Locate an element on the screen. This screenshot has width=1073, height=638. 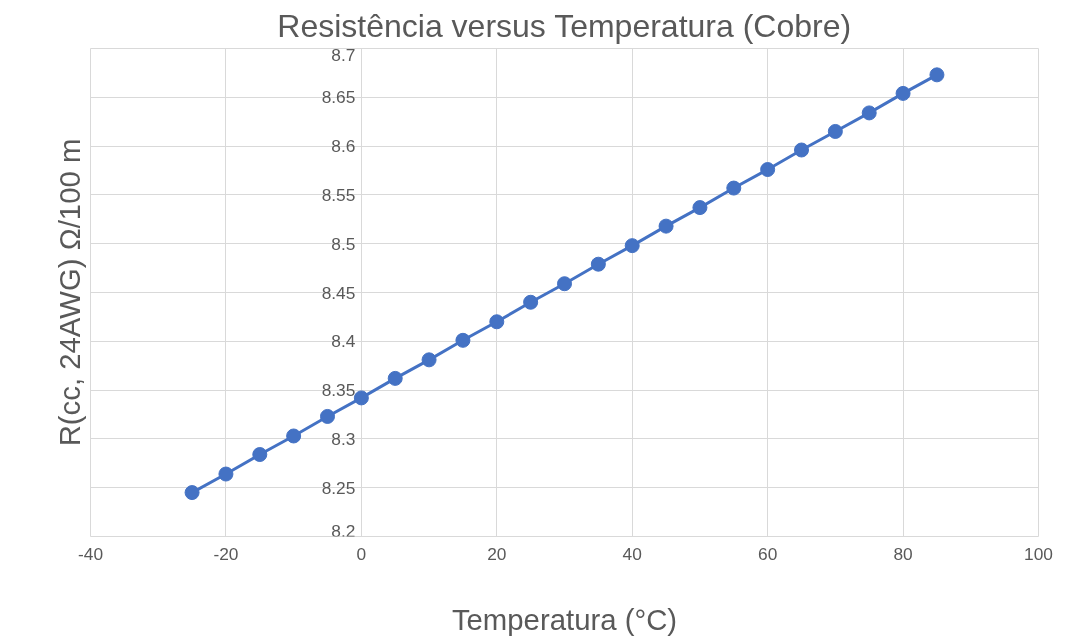
y-tick-label: 8.6 is located at coordinates (343, 146).